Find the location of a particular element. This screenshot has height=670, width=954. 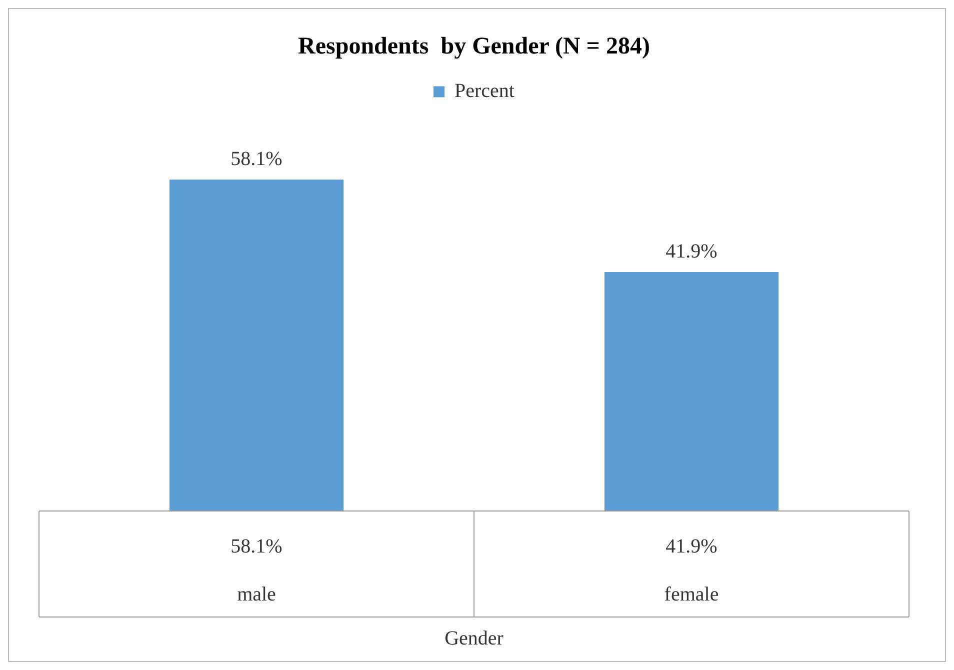

text: 41.9% is located at coordinates (692, 251).